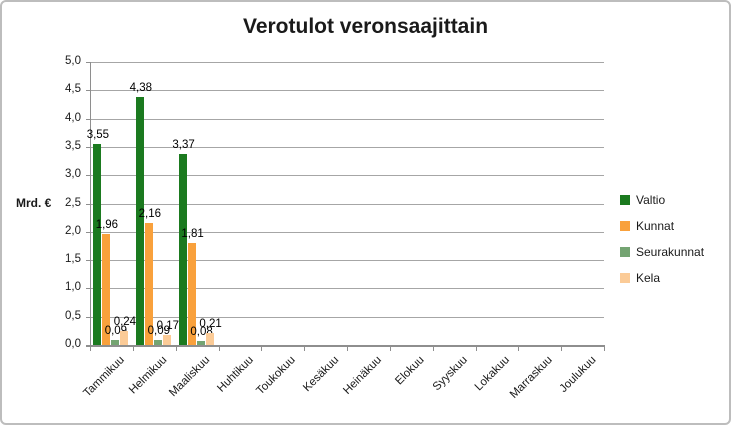  Describe the element at coordinates (235, 374) in the screenshot. I see `x-axis-label: Huhtikuu` at that location.